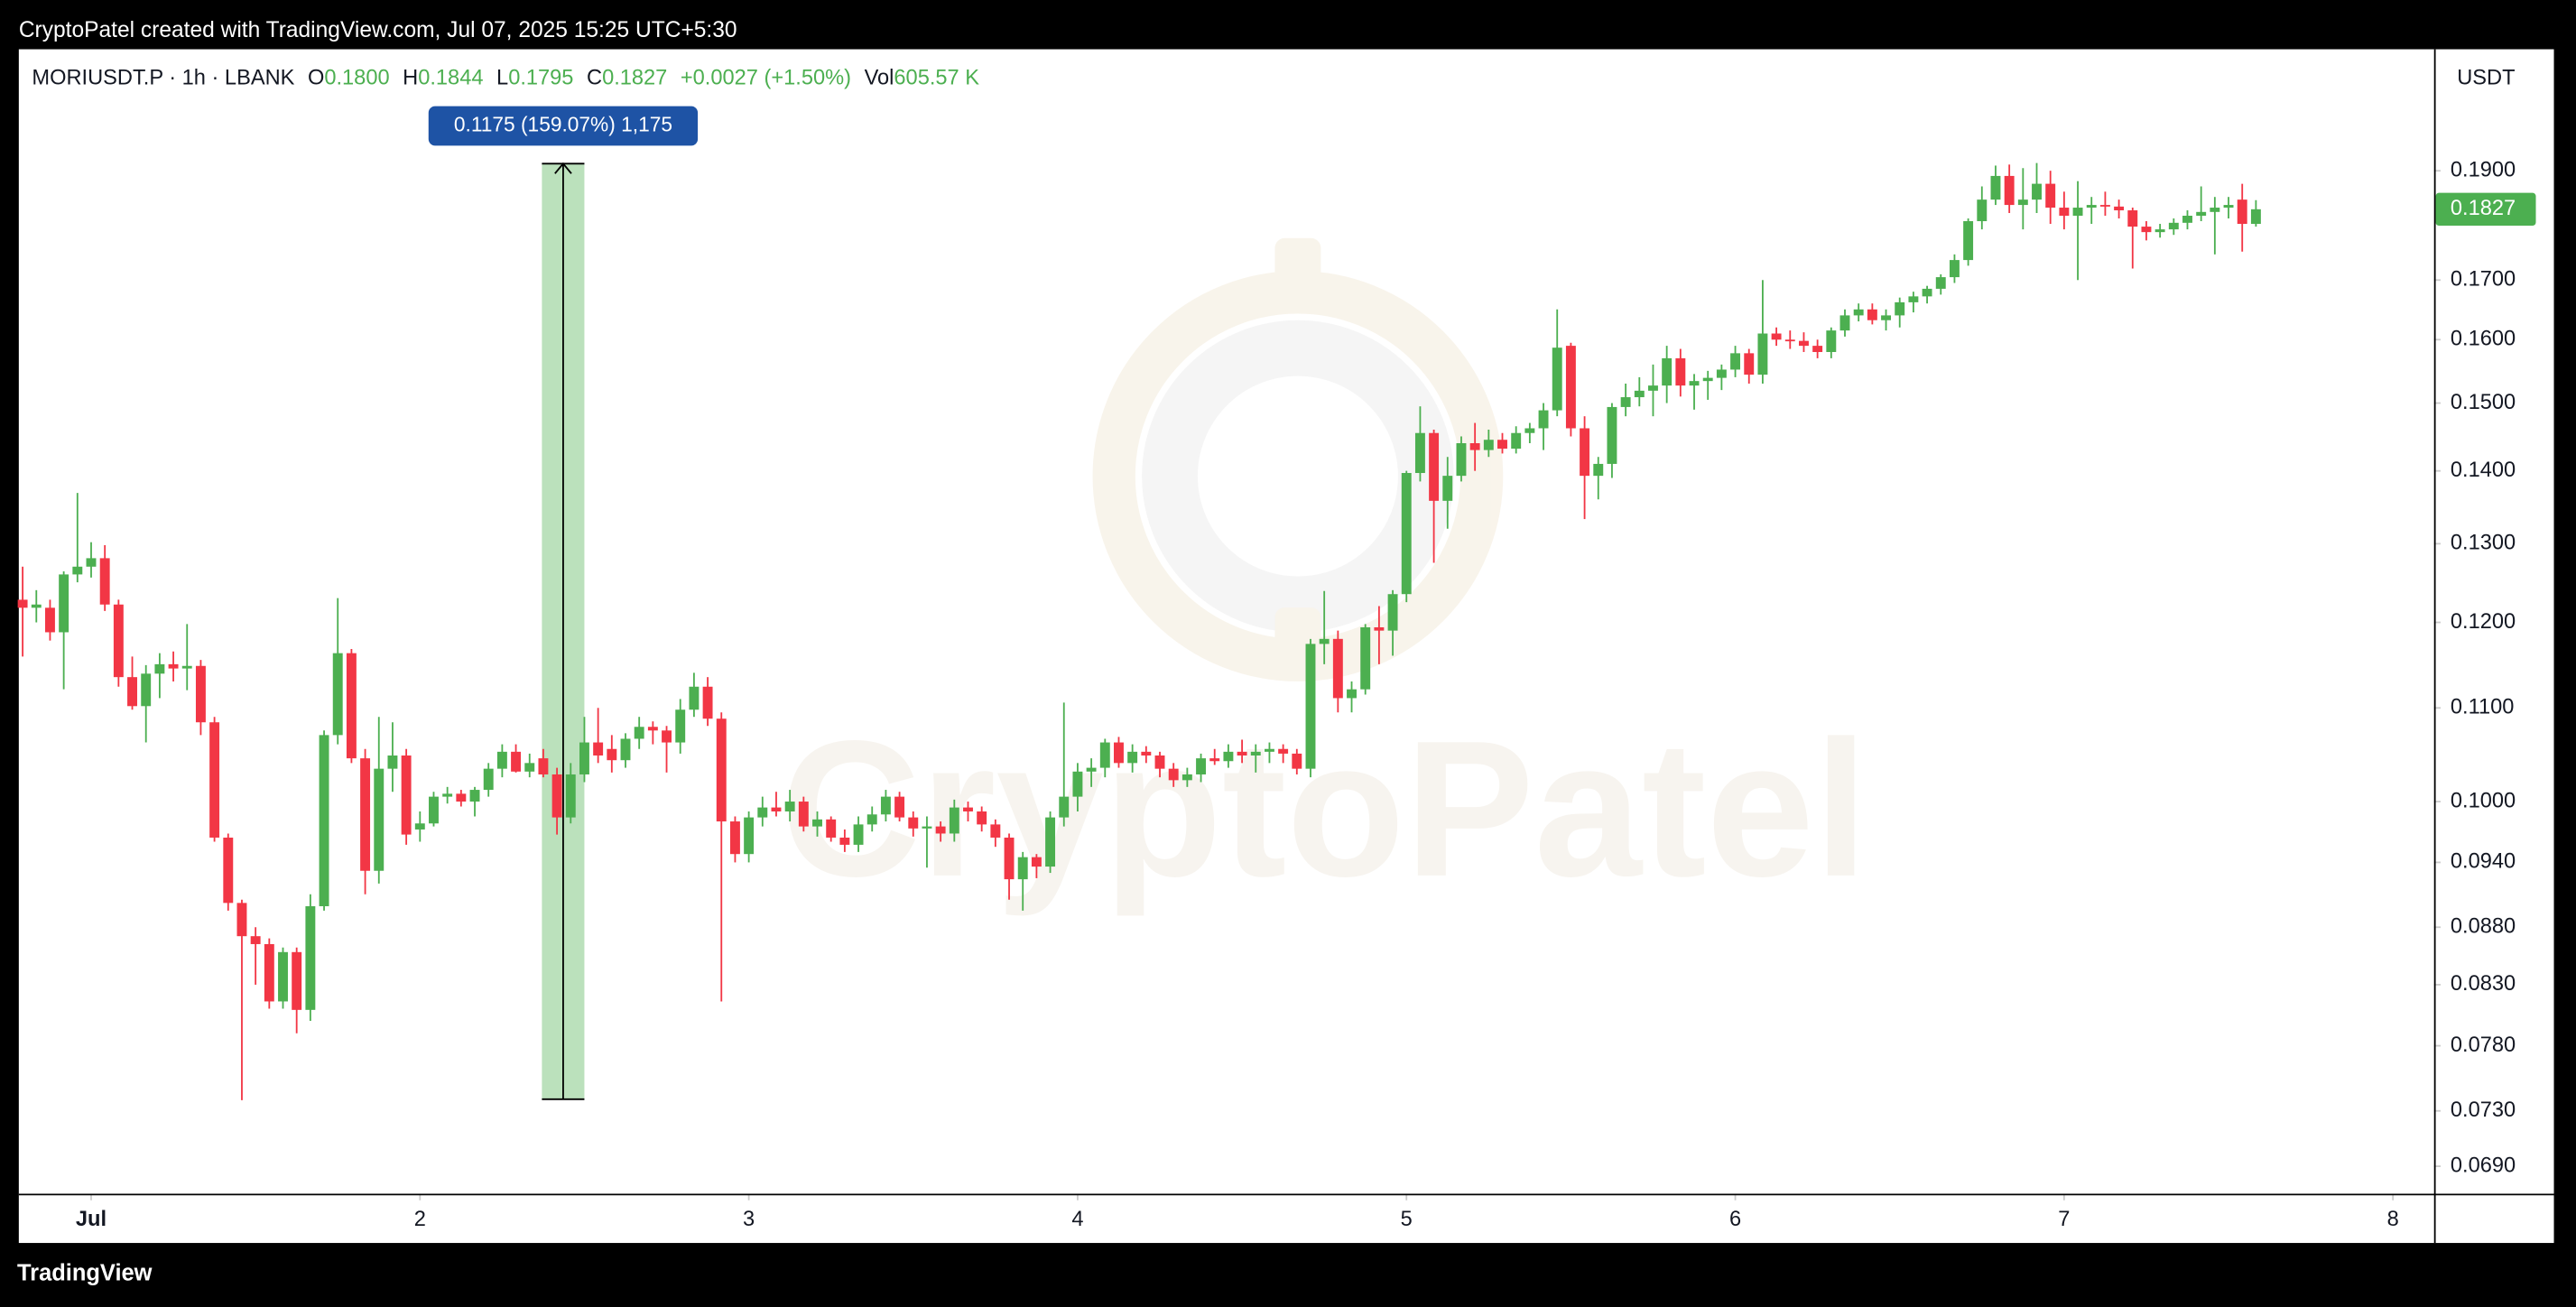  What do you see at coordinates (450, 78) in the screenshot?
I see `legend-value: 0.1844` at bounding box center [450, 78].